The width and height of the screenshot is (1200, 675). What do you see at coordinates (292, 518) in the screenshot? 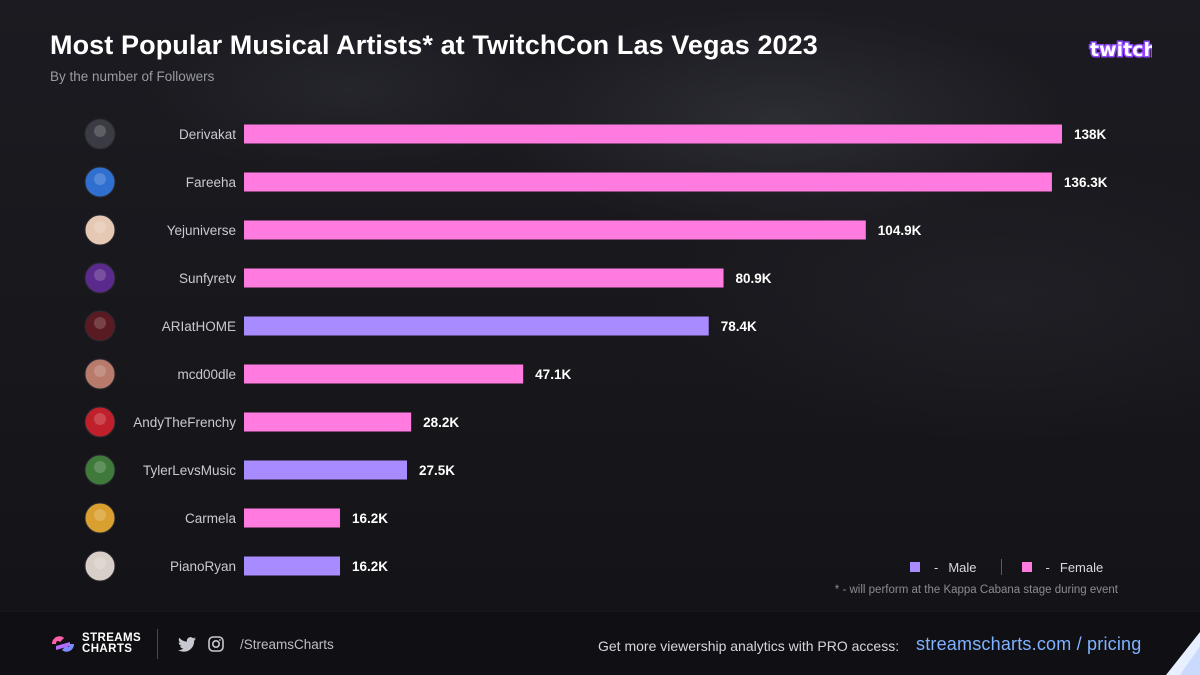
I see `bar-carmela` at bounding box center [292, 518].